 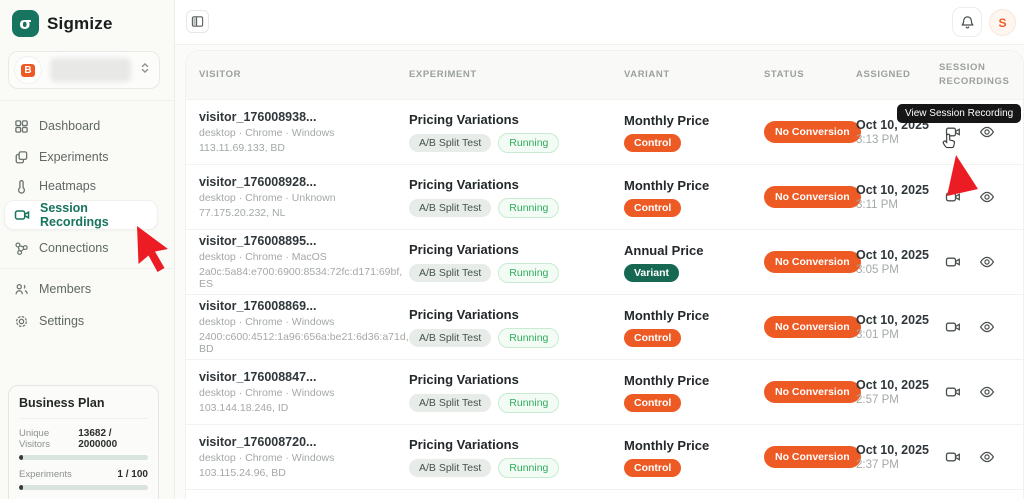 What do you see at coordinates (877, 465) in the screenshot?
I see `assigned-time: 2:37 PM` at bounding box center [877, 465].